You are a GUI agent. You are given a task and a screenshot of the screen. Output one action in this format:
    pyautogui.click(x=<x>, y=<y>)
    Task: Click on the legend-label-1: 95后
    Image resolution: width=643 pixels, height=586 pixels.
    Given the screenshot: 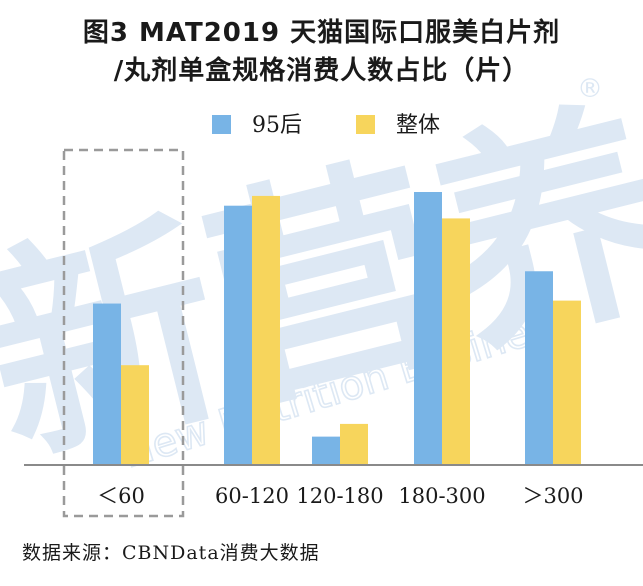 What is the action you would take?
    pyautogui.click(x=277, y=125)
    